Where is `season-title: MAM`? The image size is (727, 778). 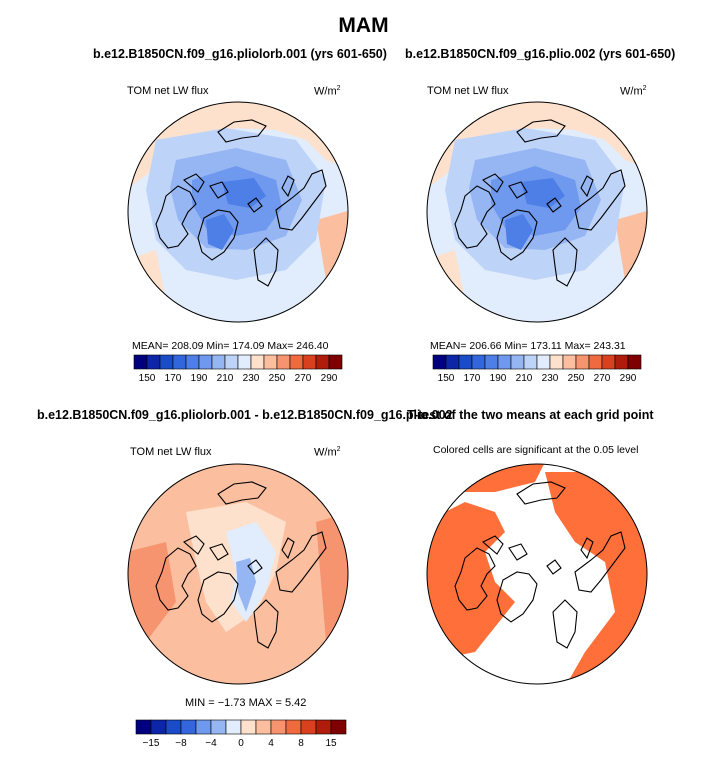
season-title: MAM is located at coordinates (363, 25).